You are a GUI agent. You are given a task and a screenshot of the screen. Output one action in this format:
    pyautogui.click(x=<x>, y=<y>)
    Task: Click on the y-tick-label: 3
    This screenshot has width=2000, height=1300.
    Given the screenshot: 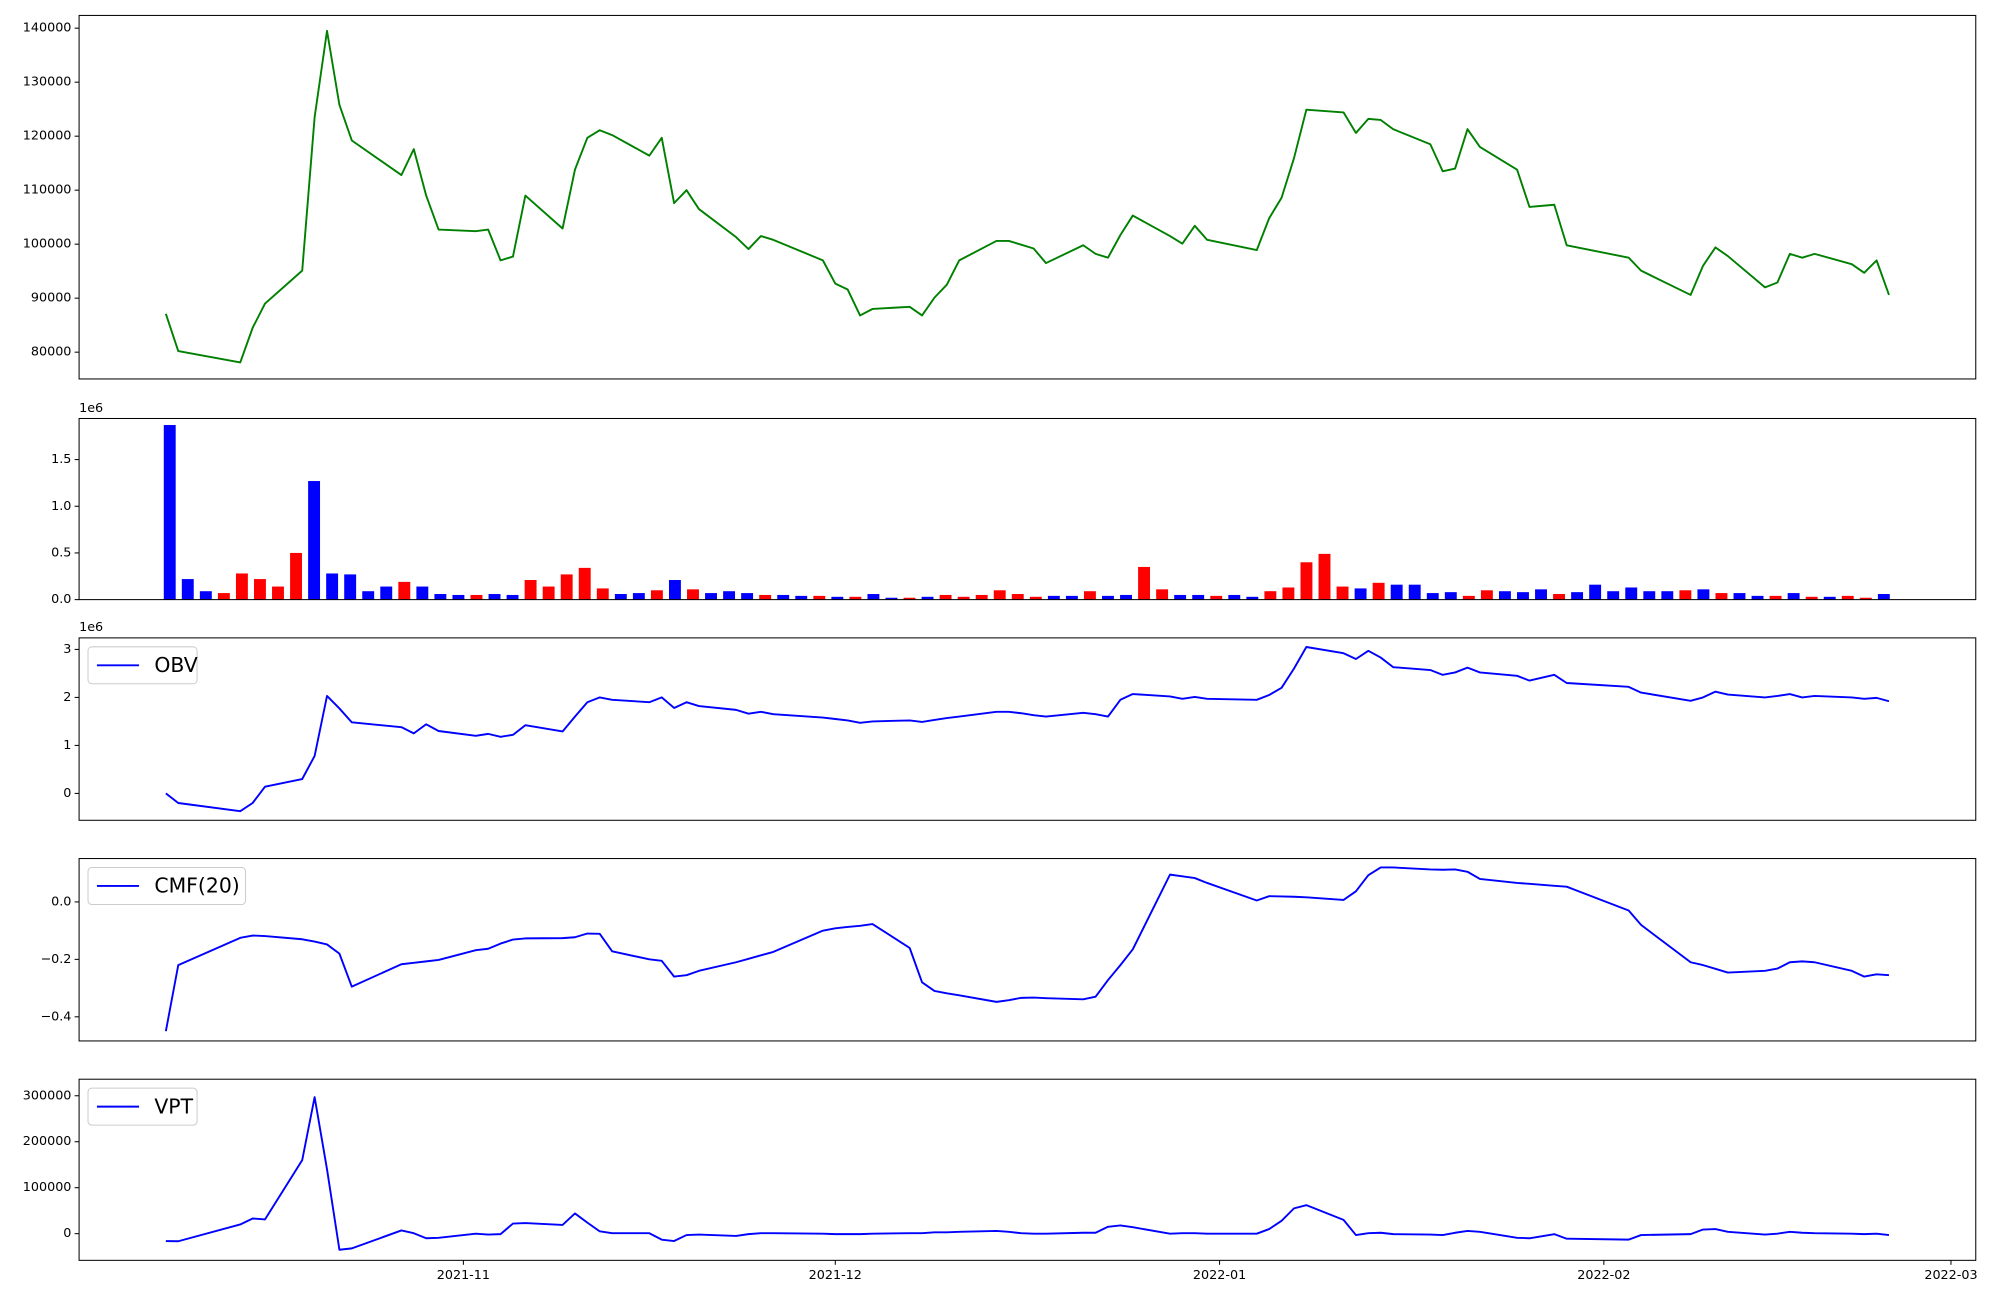 What is the action you would take?
    pyautogui.click(x=67, y=649)
    